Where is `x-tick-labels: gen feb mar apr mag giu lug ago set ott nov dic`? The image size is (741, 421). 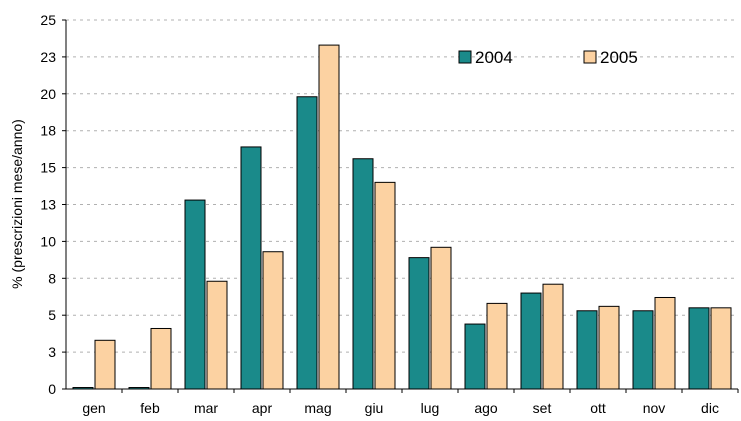 x-tick-labels: gen feb mar apr mag giu lug ago set ott nov dic is located at coordinates (410, 402).